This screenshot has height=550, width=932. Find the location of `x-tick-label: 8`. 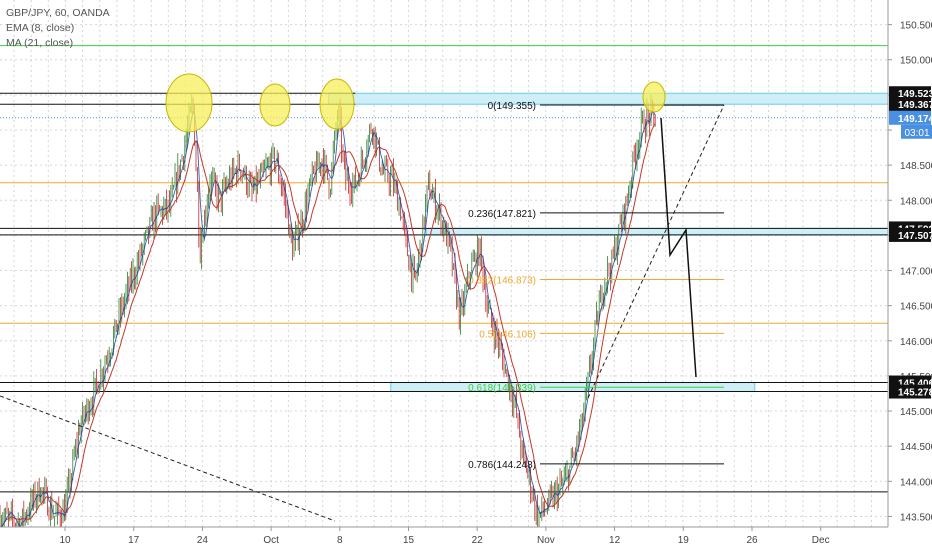

x-tick-label: 8 is located at coordinates (340, 540).